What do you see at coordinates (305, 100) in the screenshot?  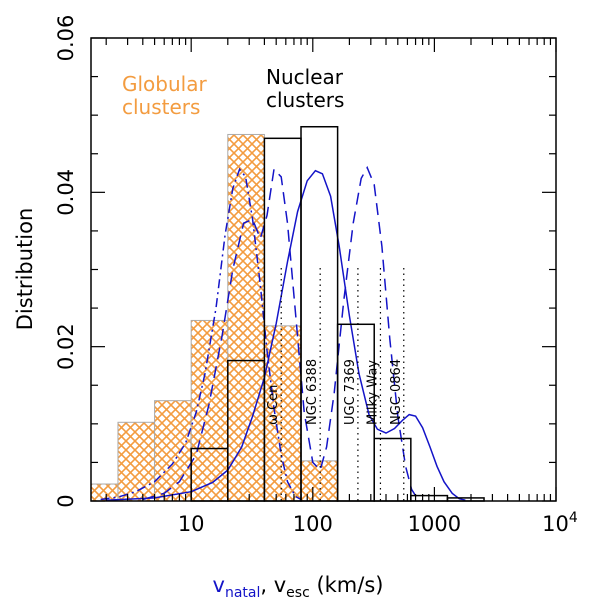 I see `nuclear-label-line2: clusters` at bounding box center [305, 100].